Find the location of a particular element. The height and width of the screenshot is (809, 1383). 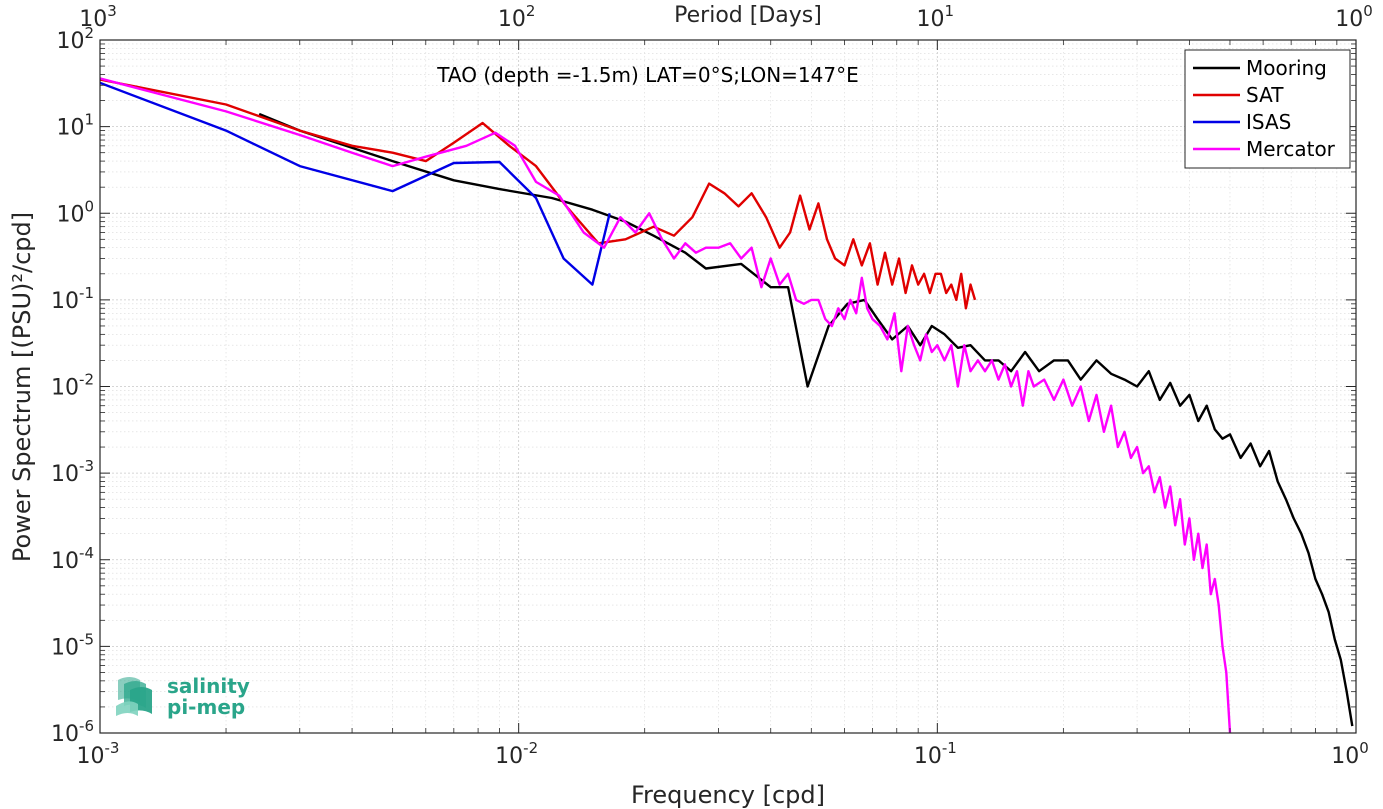

y-tick-label: 10⁻⁴ is located at coordinates (72, 559).